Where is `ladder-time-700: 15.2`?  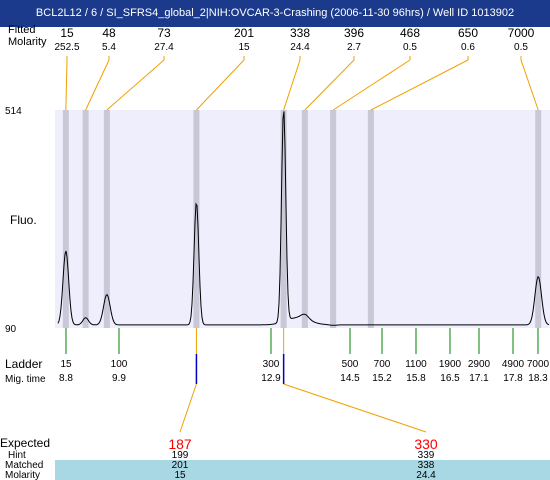 ladder-time-700: 15.2 is located at coordinates (382, 378).